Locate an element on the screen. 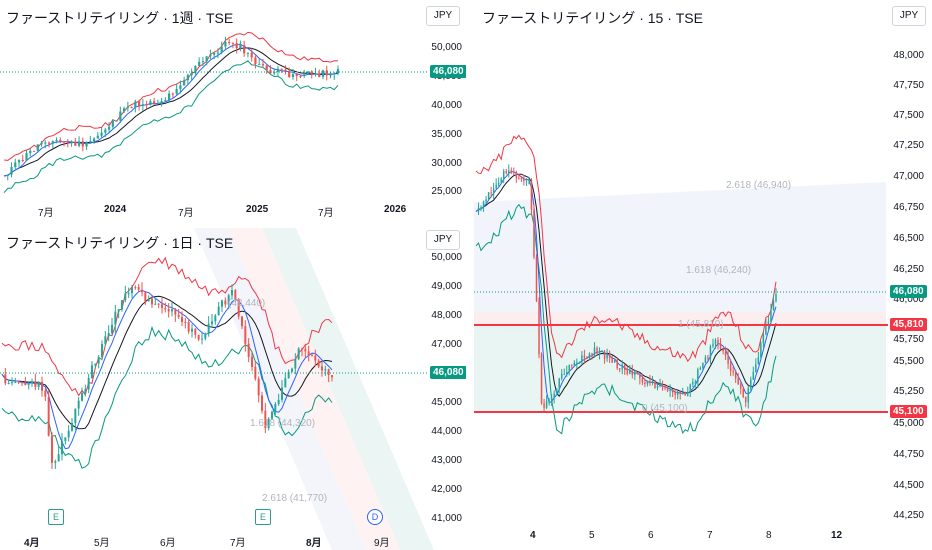 This screenshot has width=932, height=550. m15-y-tick: 47,500 is located at coordinates (908, 115).